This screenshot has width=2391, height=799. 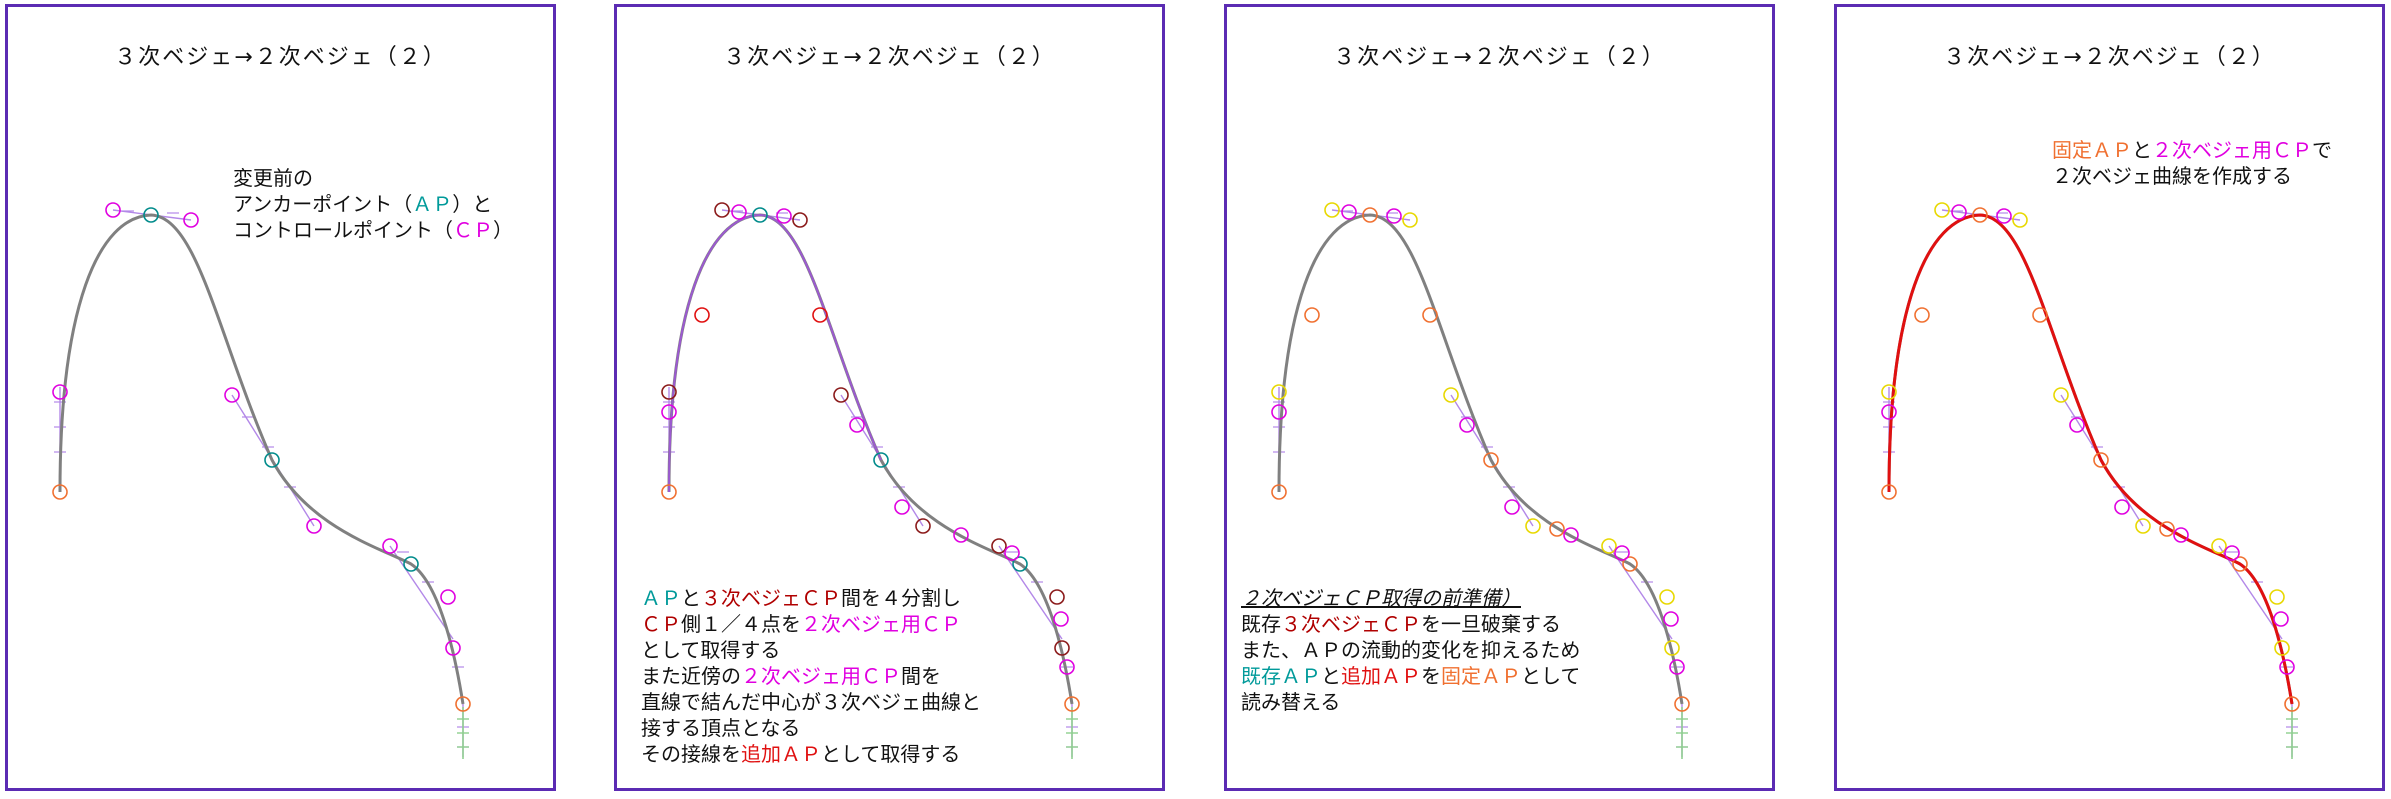 I want to click on note-1: 変更前の アンカーポイント（ＡＰ）と コントロールポイント（ＣＰ）, so click(x=373, y=204).